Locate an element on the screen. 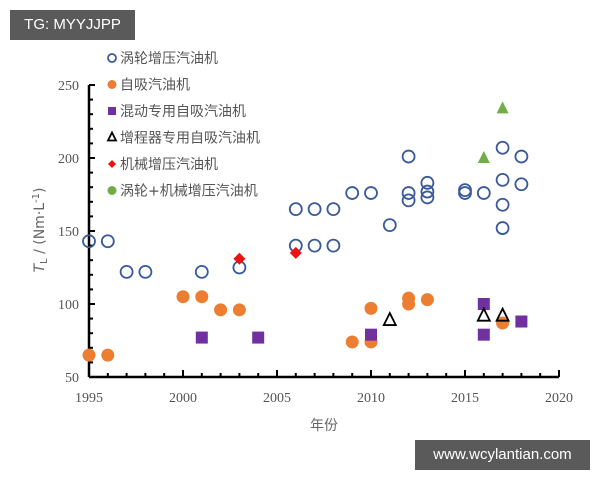 The height and width of the screenshot is (480, 600). x-tick-label: 2005 is located at coordinates (277, 398).